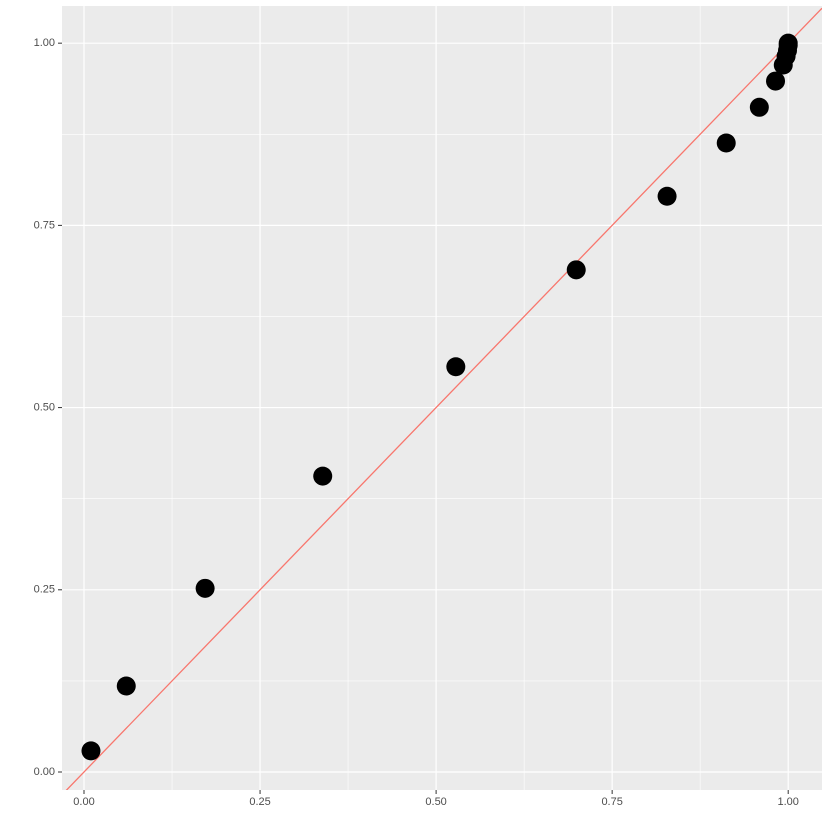  Describe the element at coordinates (44, 225) in the screenshot. I see `y-tick-label: 0.75` at that location.